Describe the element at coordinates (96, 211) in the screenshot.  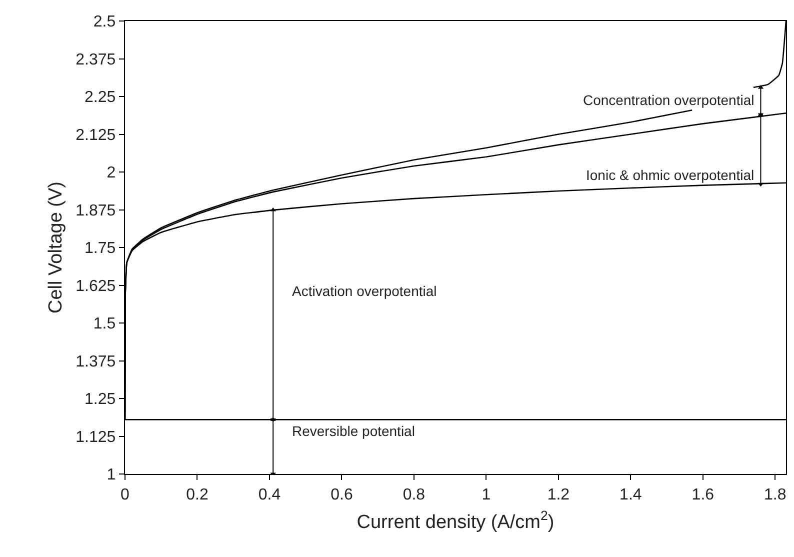
I see `y-tick-label: 1.875` at that location.